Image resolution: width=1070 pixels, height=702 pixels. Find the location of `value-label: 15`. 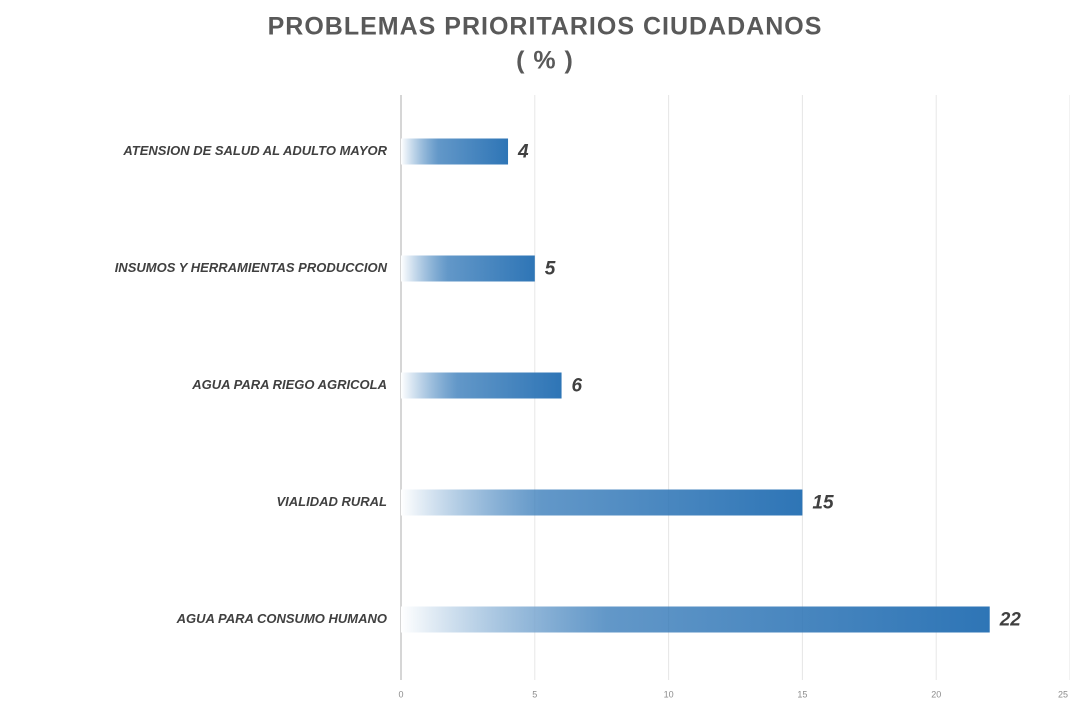

value-label: 15 is located at coordinates (823, 503).